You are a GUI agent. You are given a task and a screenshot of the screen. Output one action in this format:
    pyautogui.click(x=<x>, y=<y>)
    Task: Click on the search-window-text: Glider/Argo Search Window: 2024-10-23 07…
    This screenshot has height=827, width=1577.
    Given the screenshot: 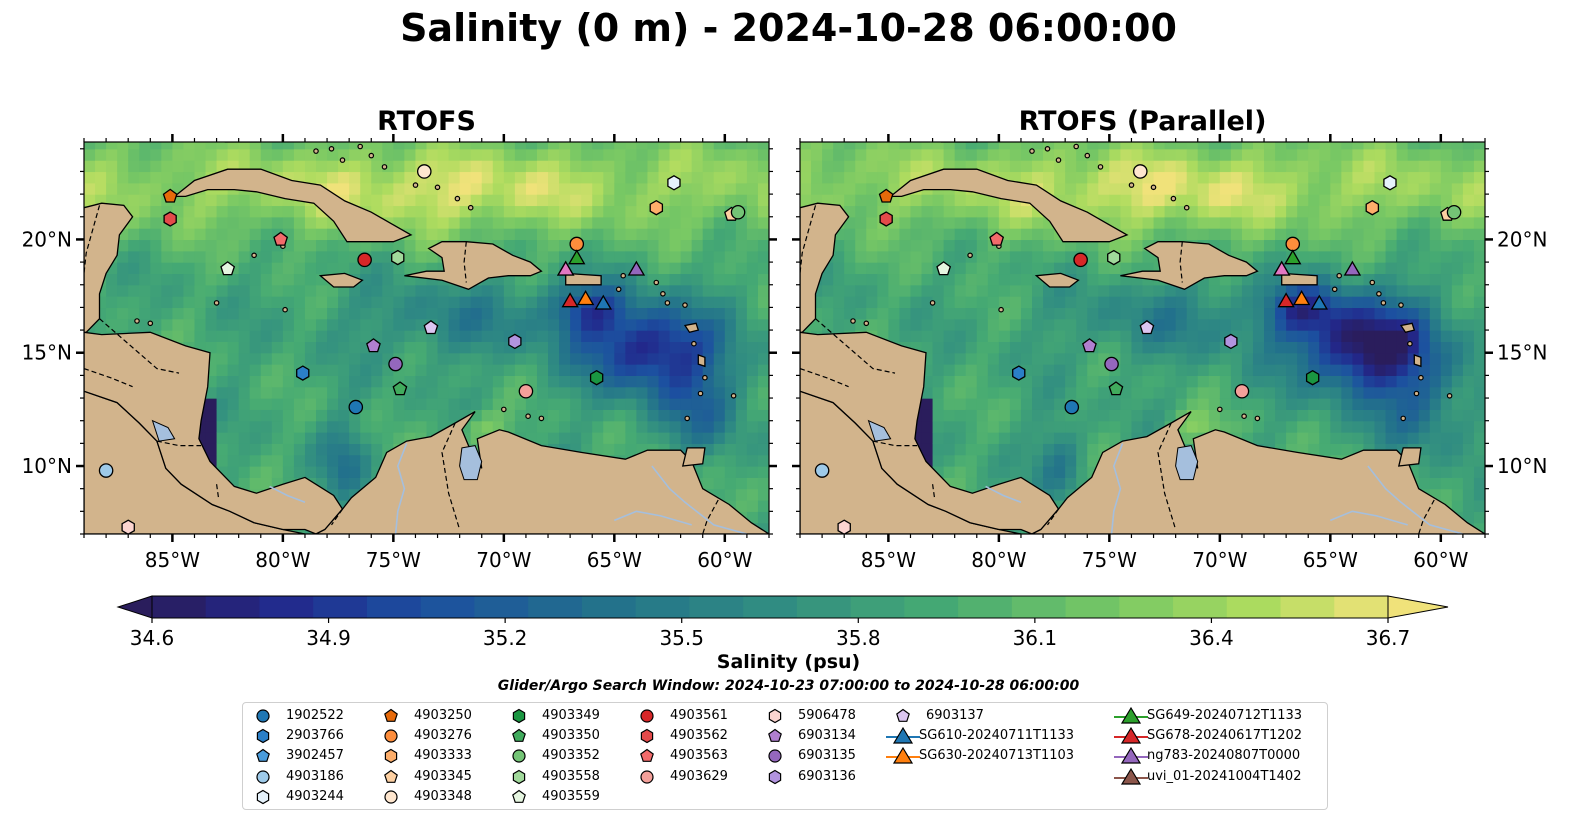 What is the action you would take?
    pyautogui.click(x=788, y=686)
    